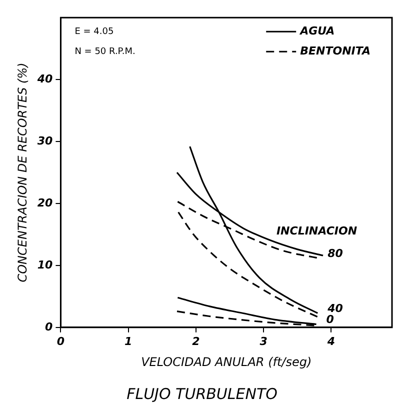  Describe the element at coordinates (264, 341) in the screenshot. I see `x-tick-label: 3` at that location.